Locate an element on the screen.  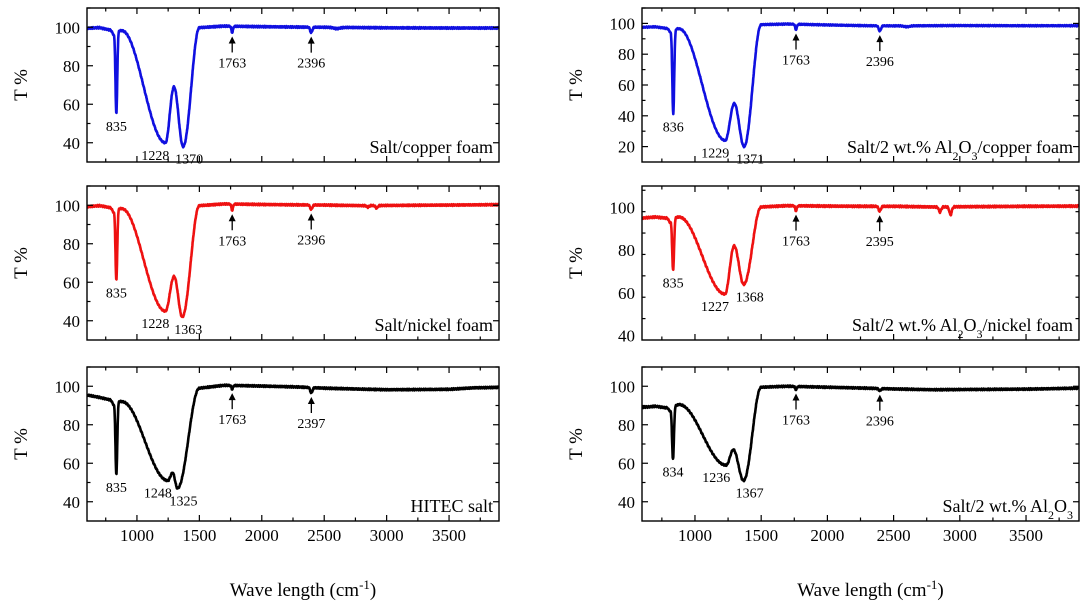
panel-name-part: HITEC salt is located at coordinates (452, 506).